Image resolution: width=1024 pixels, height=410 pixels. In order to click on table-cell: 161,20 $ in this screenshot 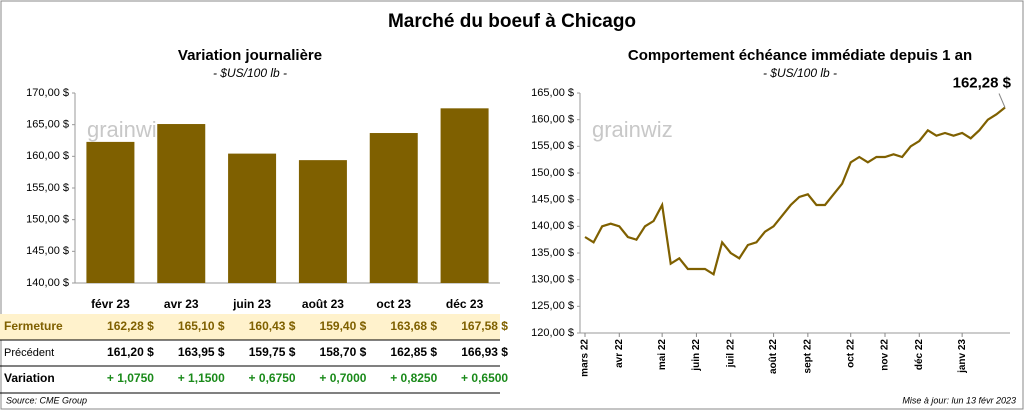, I will do `click(130, 352)`.